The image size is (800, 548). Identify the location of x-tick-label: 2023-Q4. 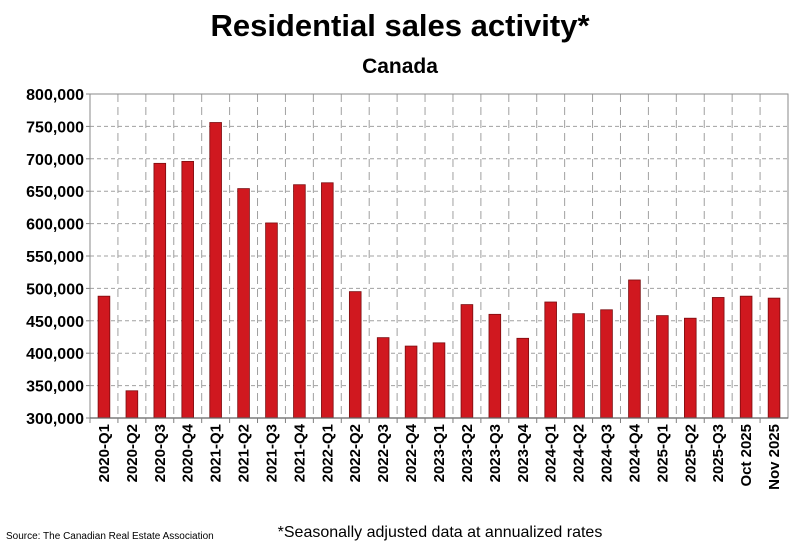
(523, 452).